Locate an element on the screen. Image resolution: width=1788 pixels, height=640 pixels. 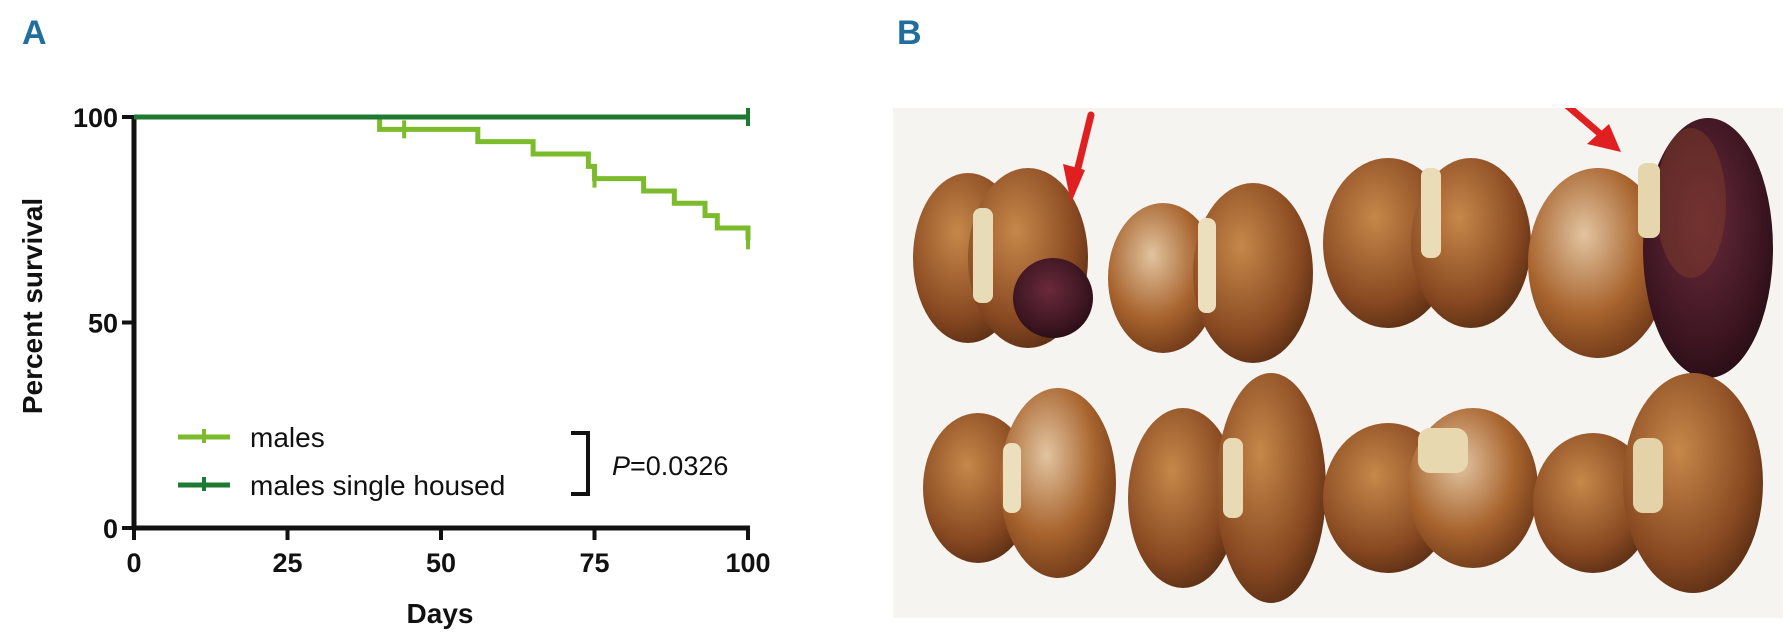
p-value-annotation: P=0.0326 is located at coordinates (649, 463).